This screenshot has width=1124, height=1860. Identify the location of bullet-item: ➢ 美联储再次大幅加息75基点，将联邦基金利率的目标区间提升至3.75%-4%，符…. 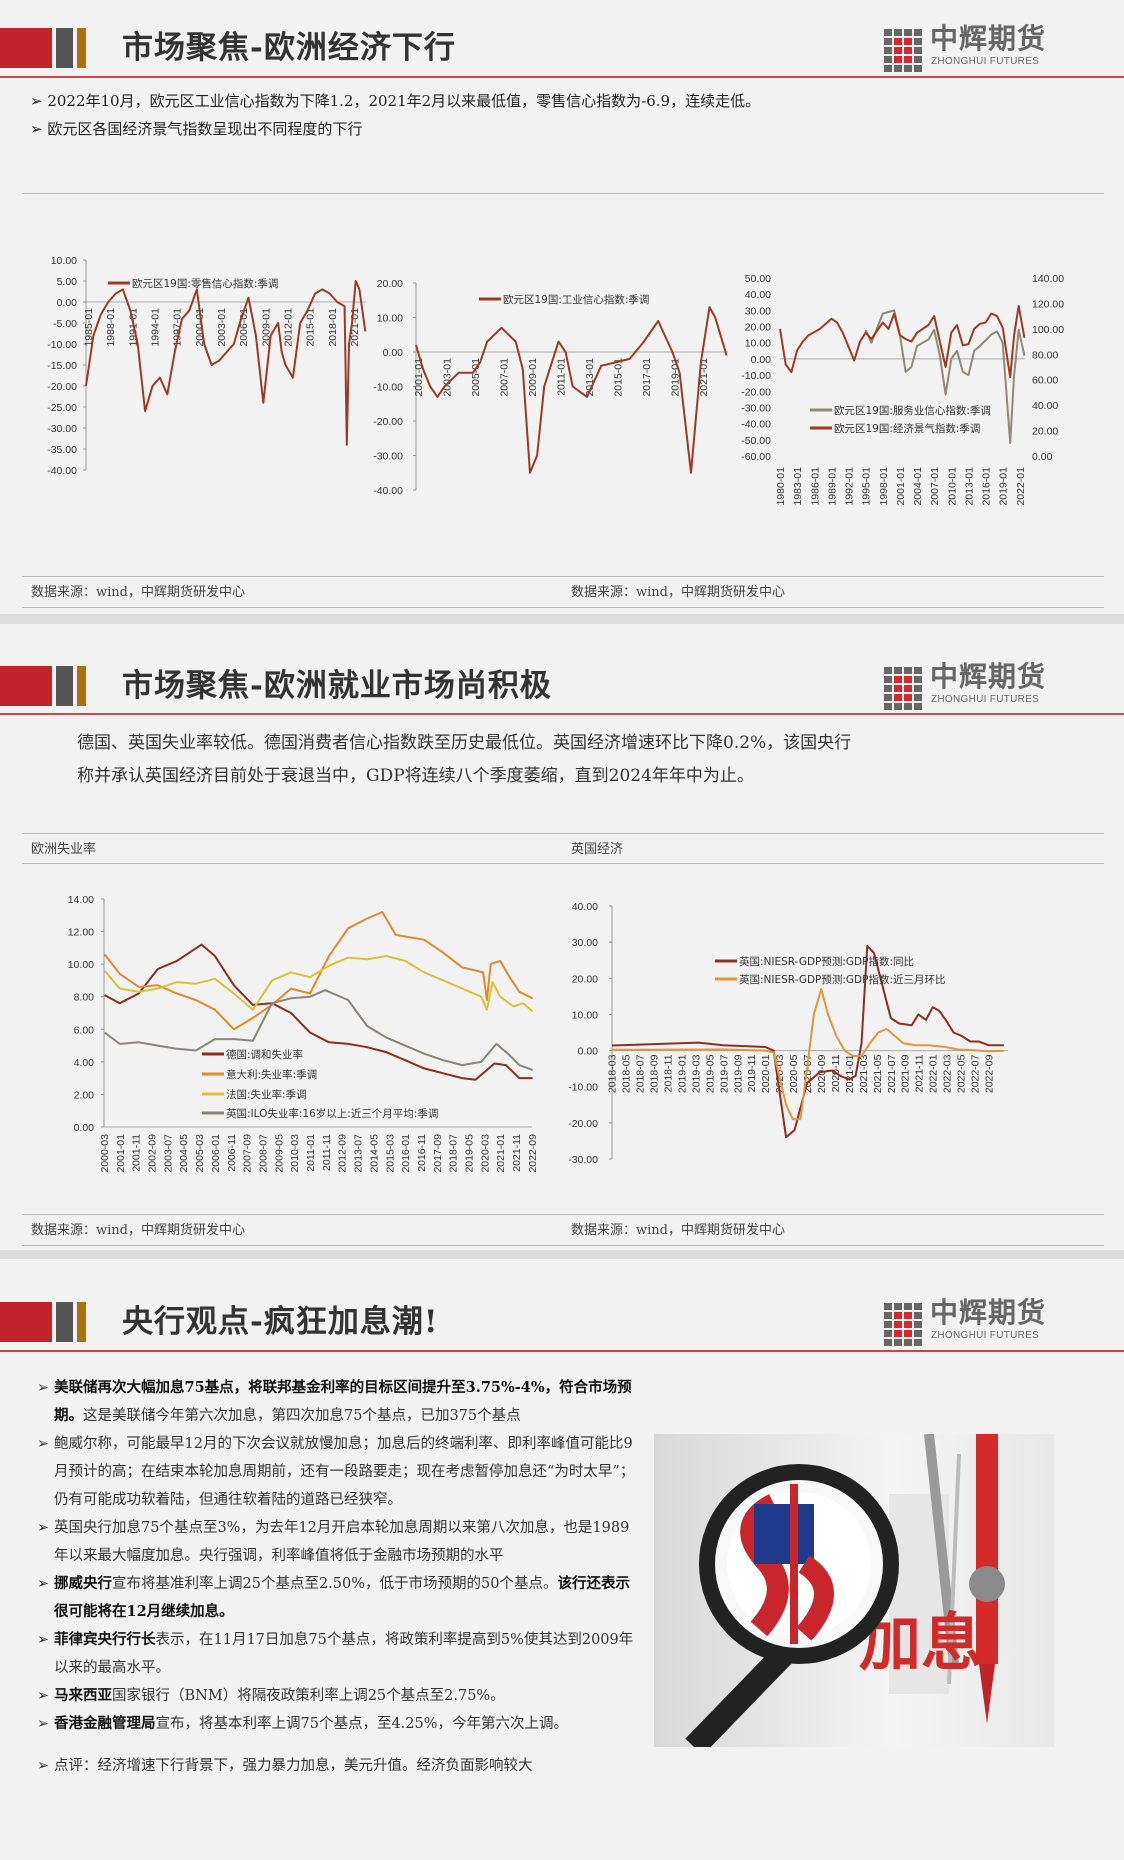
(334, 1401).